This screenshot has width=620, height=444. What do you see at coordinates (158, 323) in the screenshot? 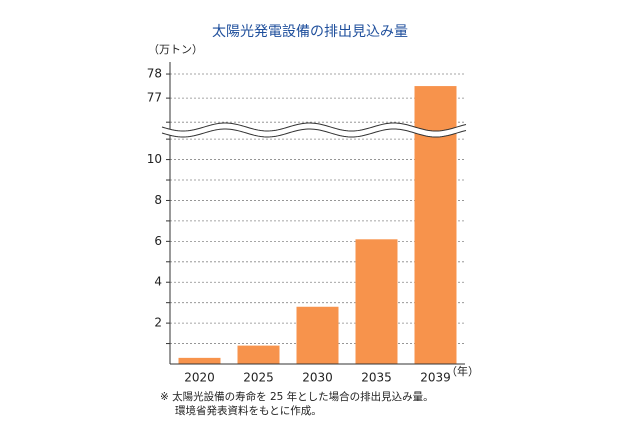
I see `y-tick-label: 2` at bounding box center [158, 323].